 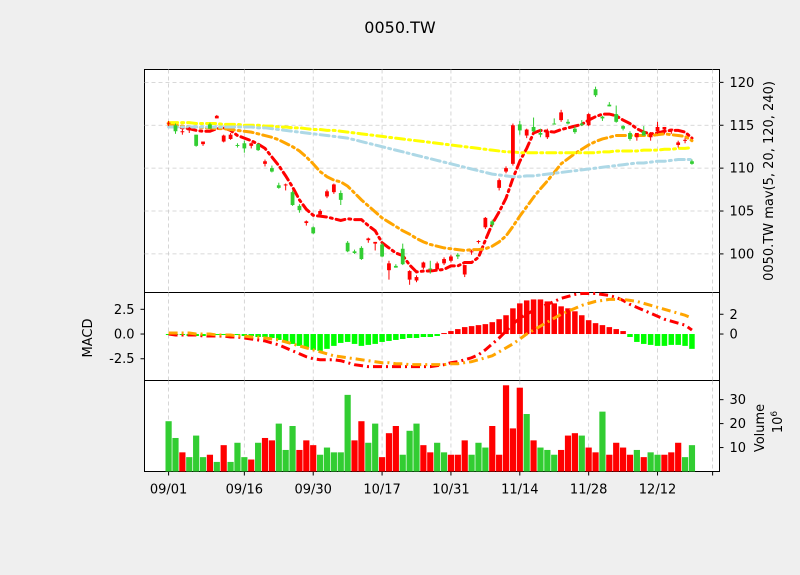 What do you see at coordinates (450, 490) in the screenshot?
I see `x-tick-label: 10/31` at bounding box center [450, 490].